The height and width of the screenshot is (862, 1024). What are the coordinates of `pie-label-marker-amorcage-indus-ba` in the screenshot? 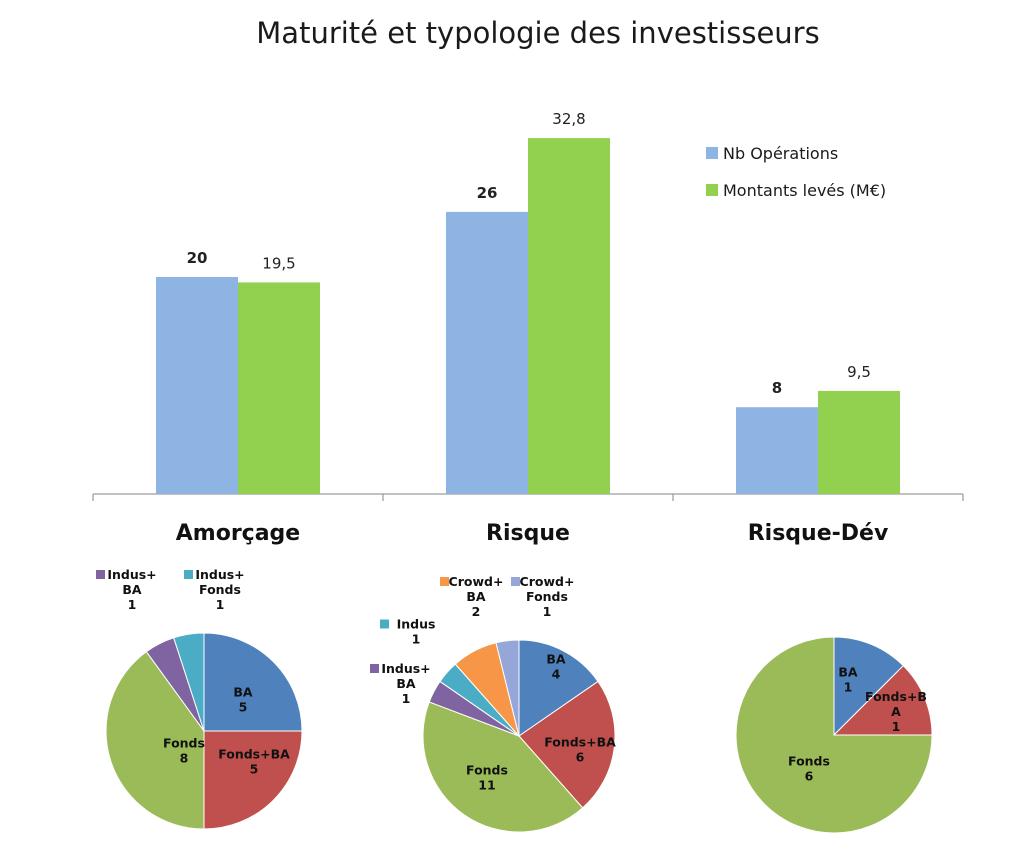 It's located at (100, 574).